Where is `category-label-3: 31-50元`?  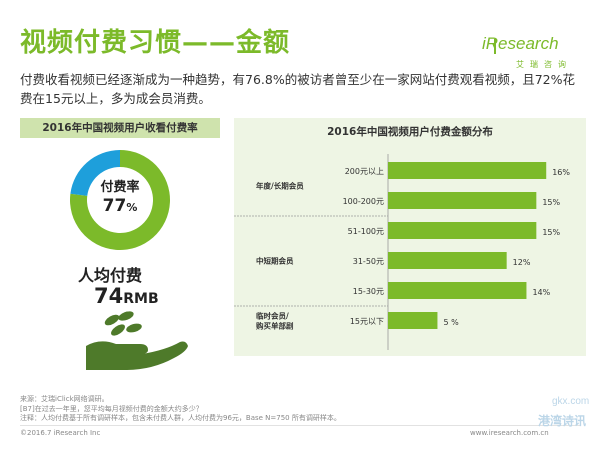
category-label-3: 31-50元 is located at coordinates (368, 261).